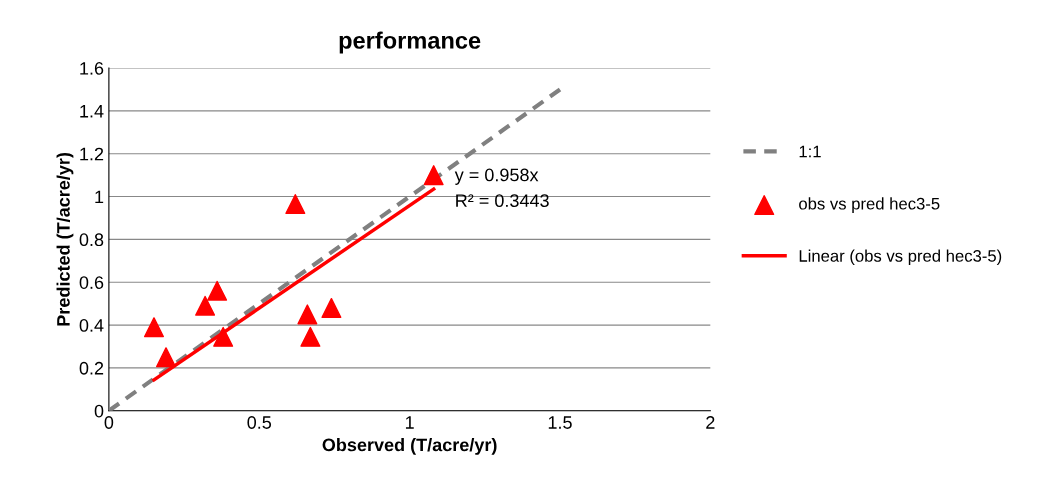 This screenshot has width=1037, height=504. What do you see at coordinates (65, 239) in the screenshot?
I see `y-axis-title: Predicted (T/acre/yr)` at bounding box center [65, 239].